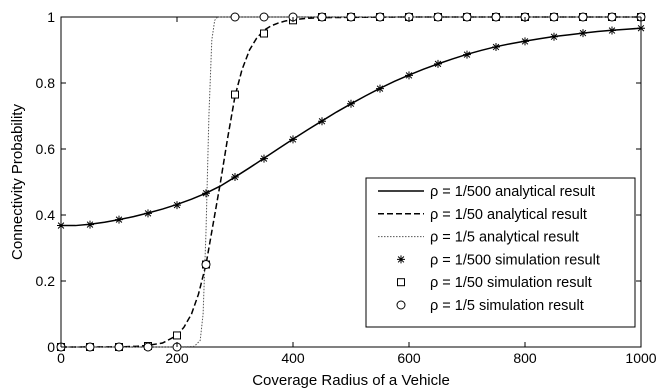 Image resolution: width=661 pixels, height=389 pixels. Describe the element at coordinates (507, 306) in the screenshot. I see `legend-entry-label: ρ = 1/5 simulation result` at that location.